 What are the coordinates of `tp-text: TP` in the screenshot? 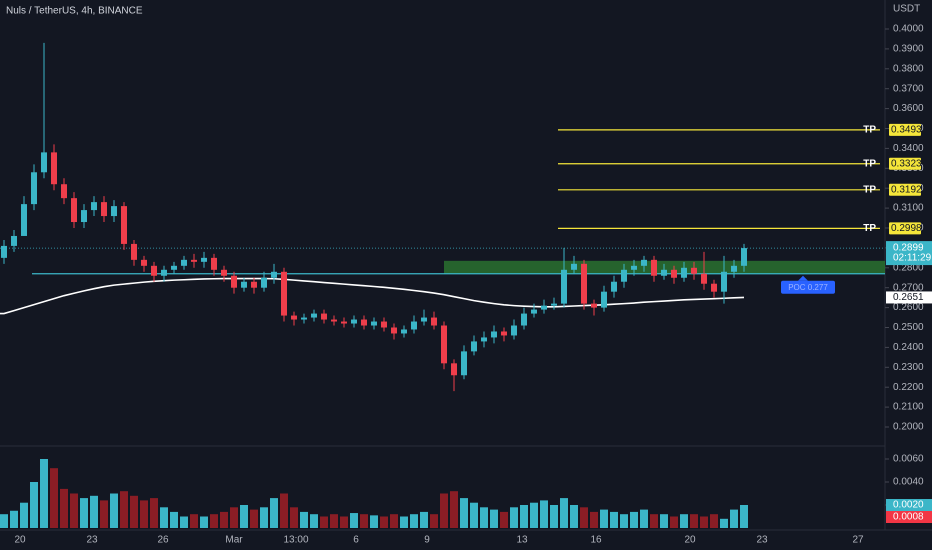 It's located at (869, 130).